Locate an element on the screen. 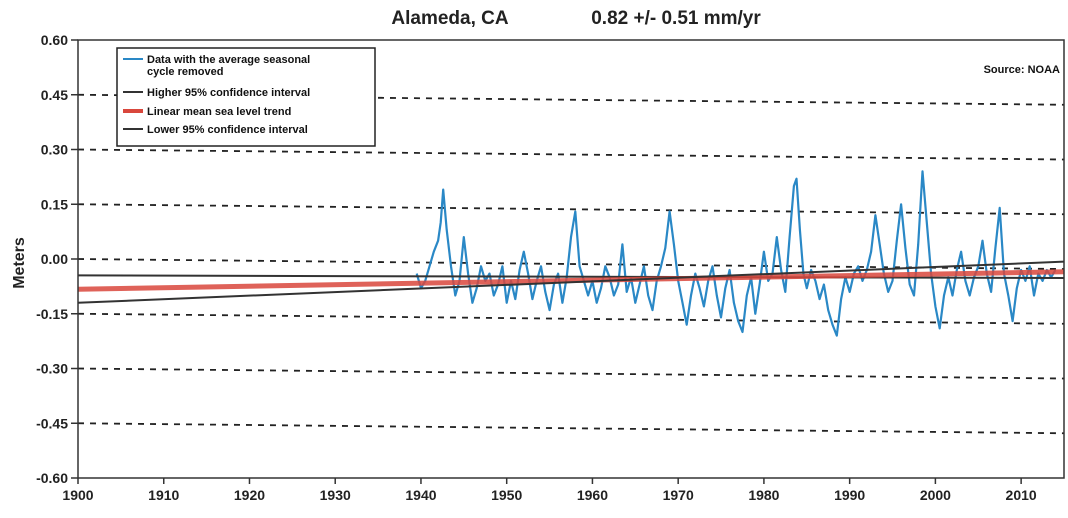 Image resolution: width=1068 pixels, height=518 pixels. x-tick-label: 2010 is located at coordinates (1021, 495).